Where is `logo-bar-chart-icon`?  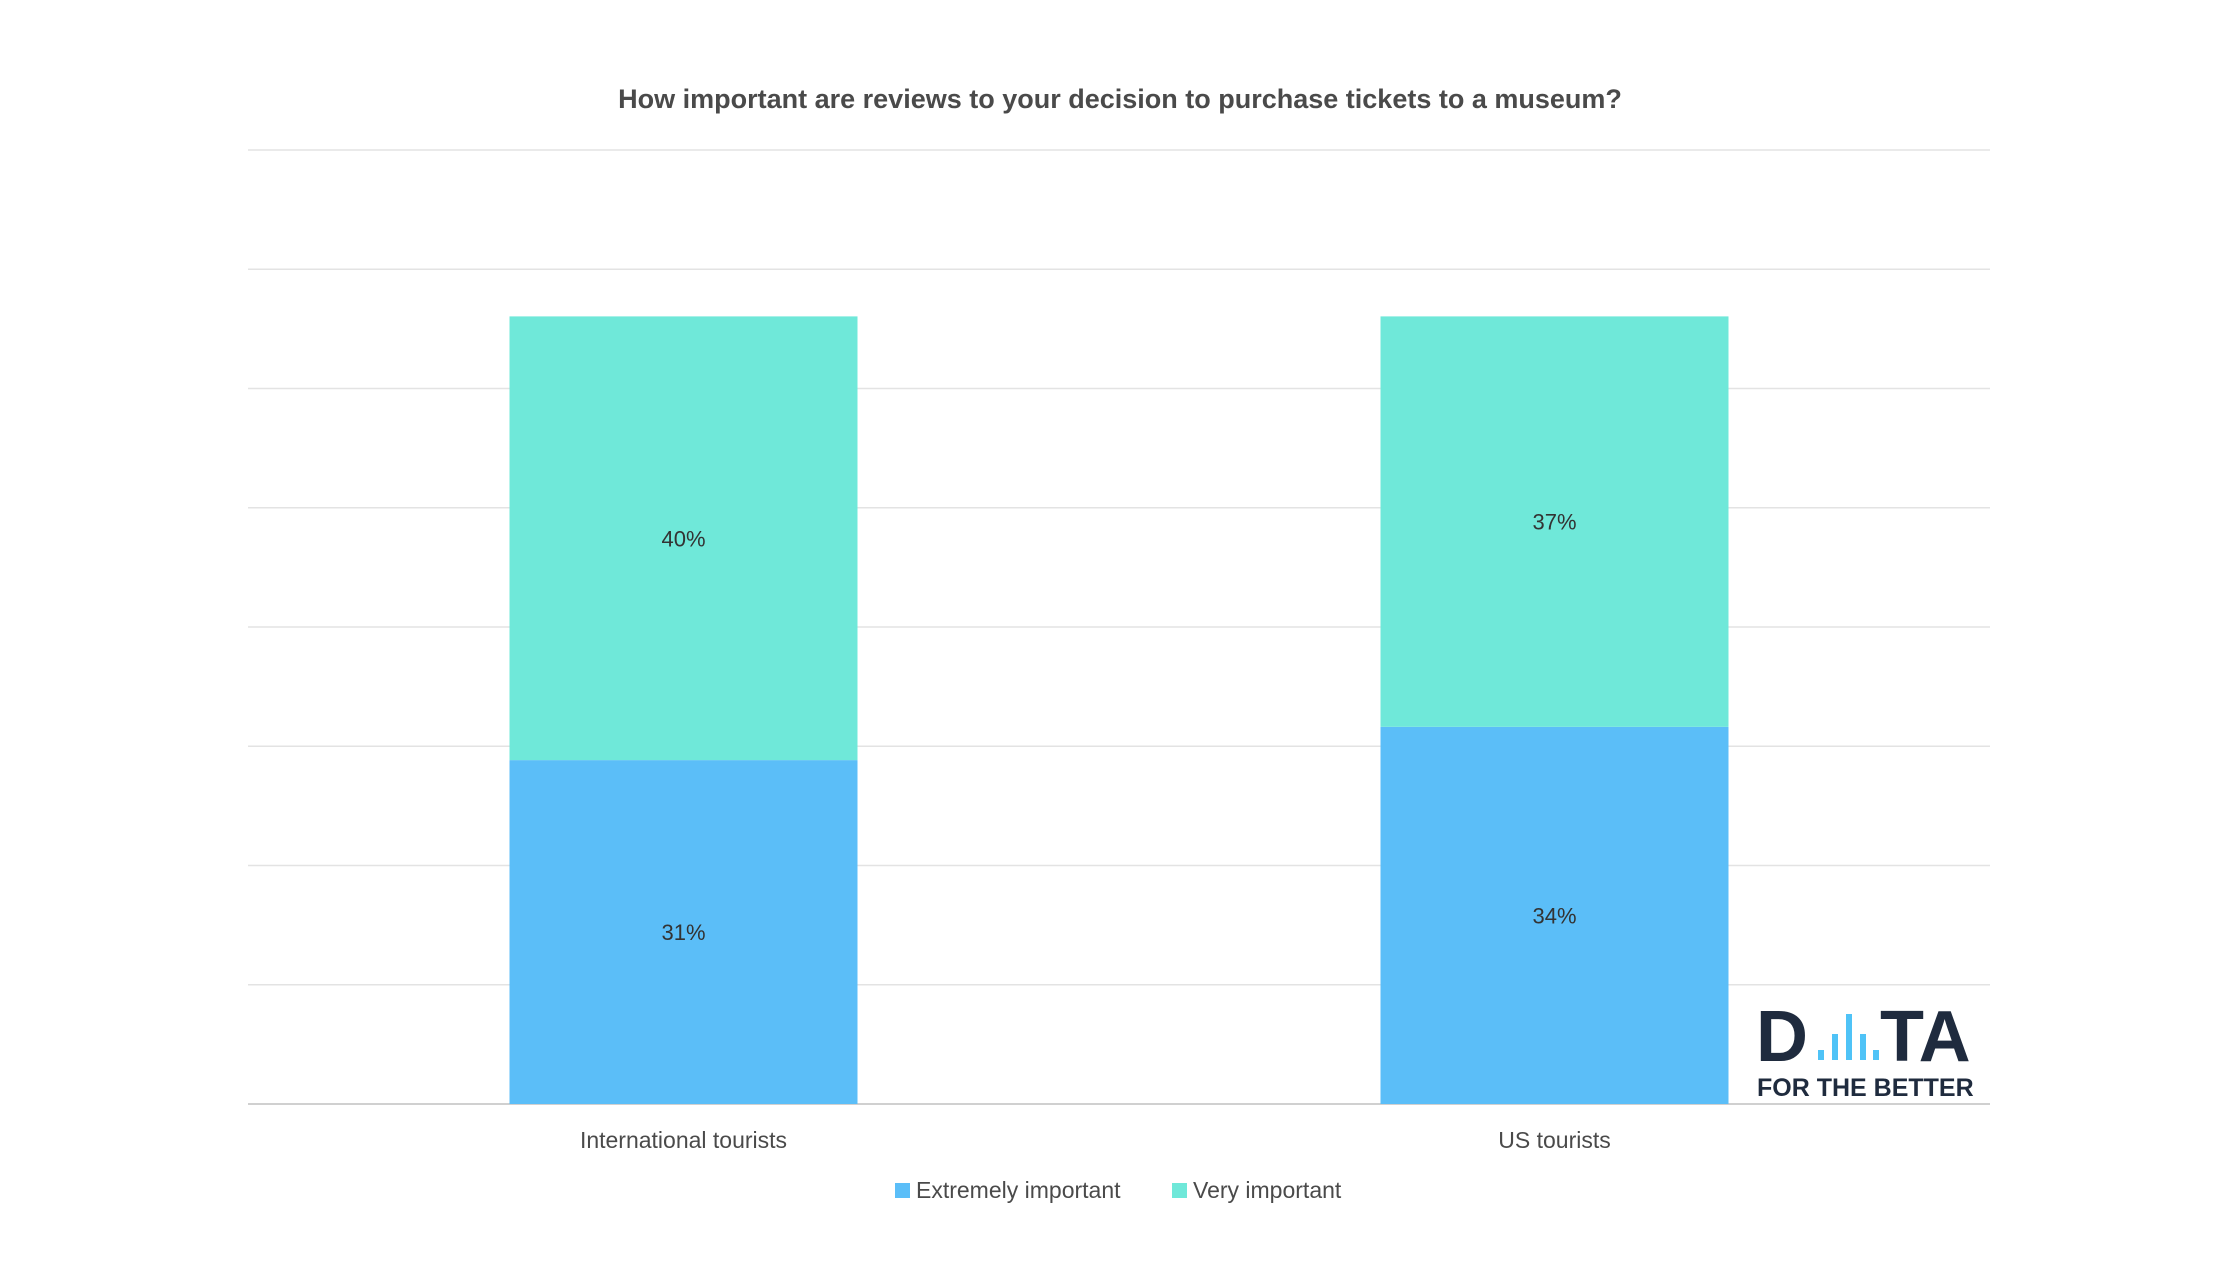 logo-bar-chart-icon is located at coordinates (1848, 1037).